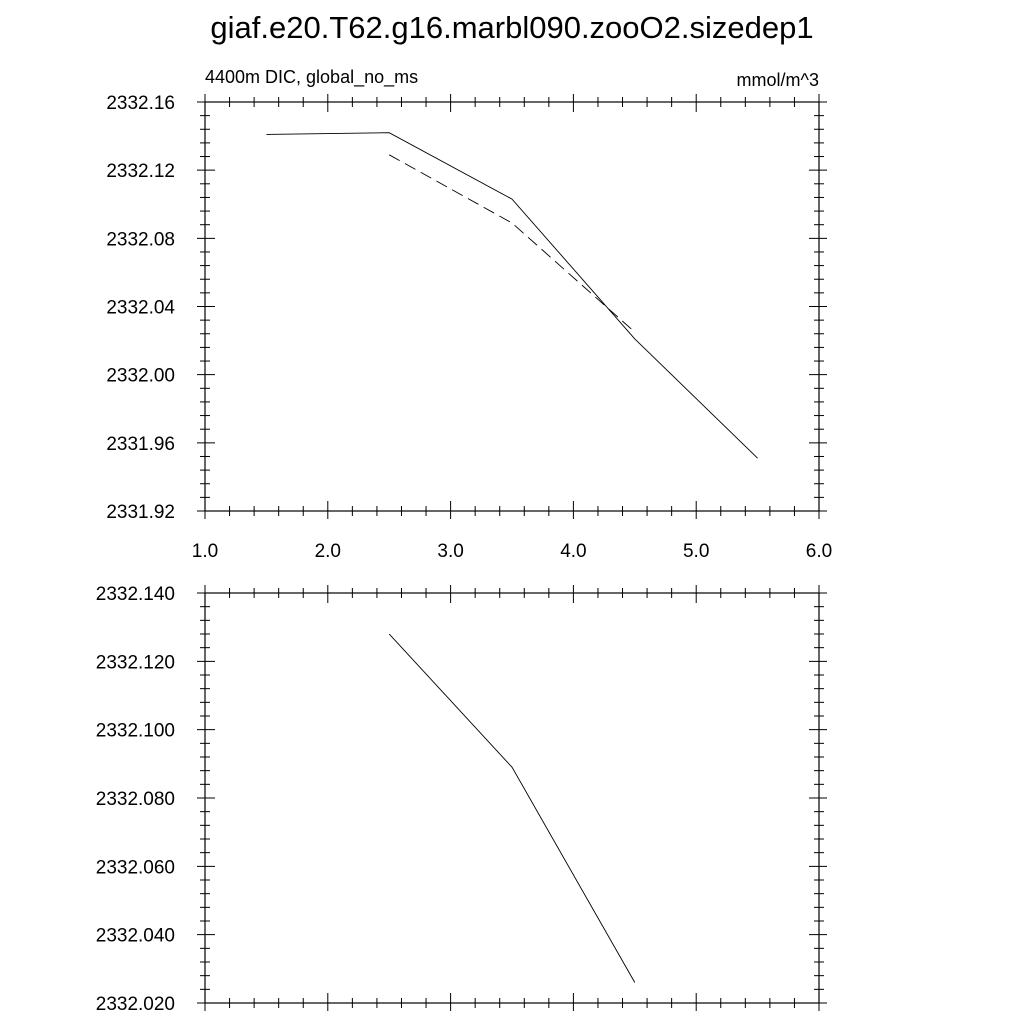 The height and width of the screenshot is (1024, 1024). Describe the element at coordinates (135, 731) in the screenshot. I see `y-tick-label: 2332.100` at that location.